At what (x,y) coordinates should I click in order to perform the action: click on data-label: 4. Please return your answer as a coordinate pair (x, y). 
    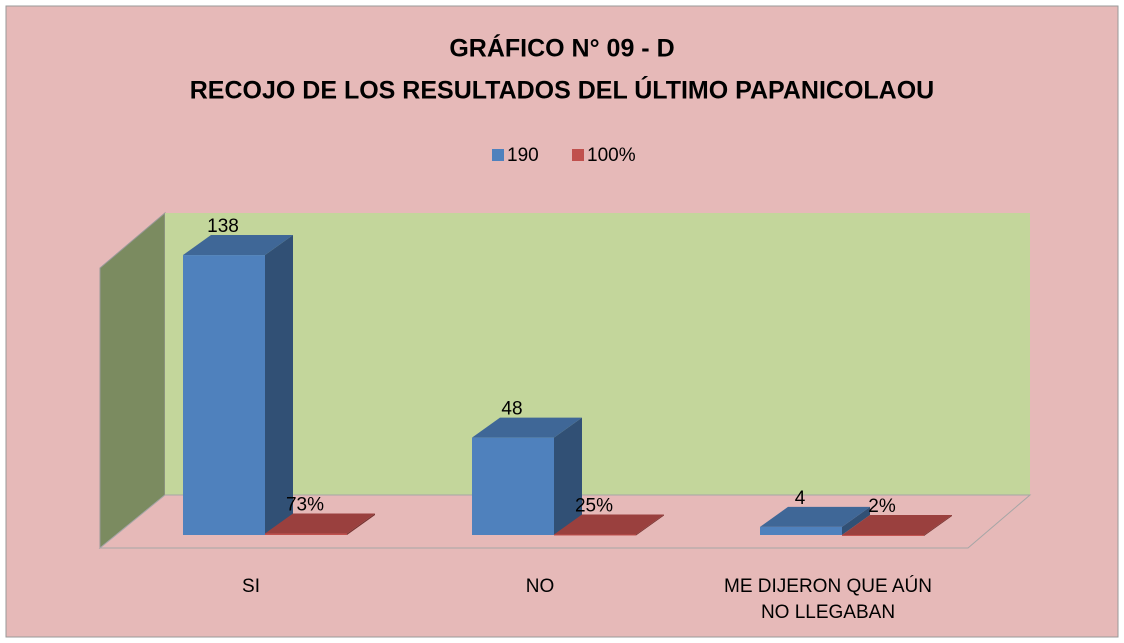
    Looking at the image, I should click on (800, 498).